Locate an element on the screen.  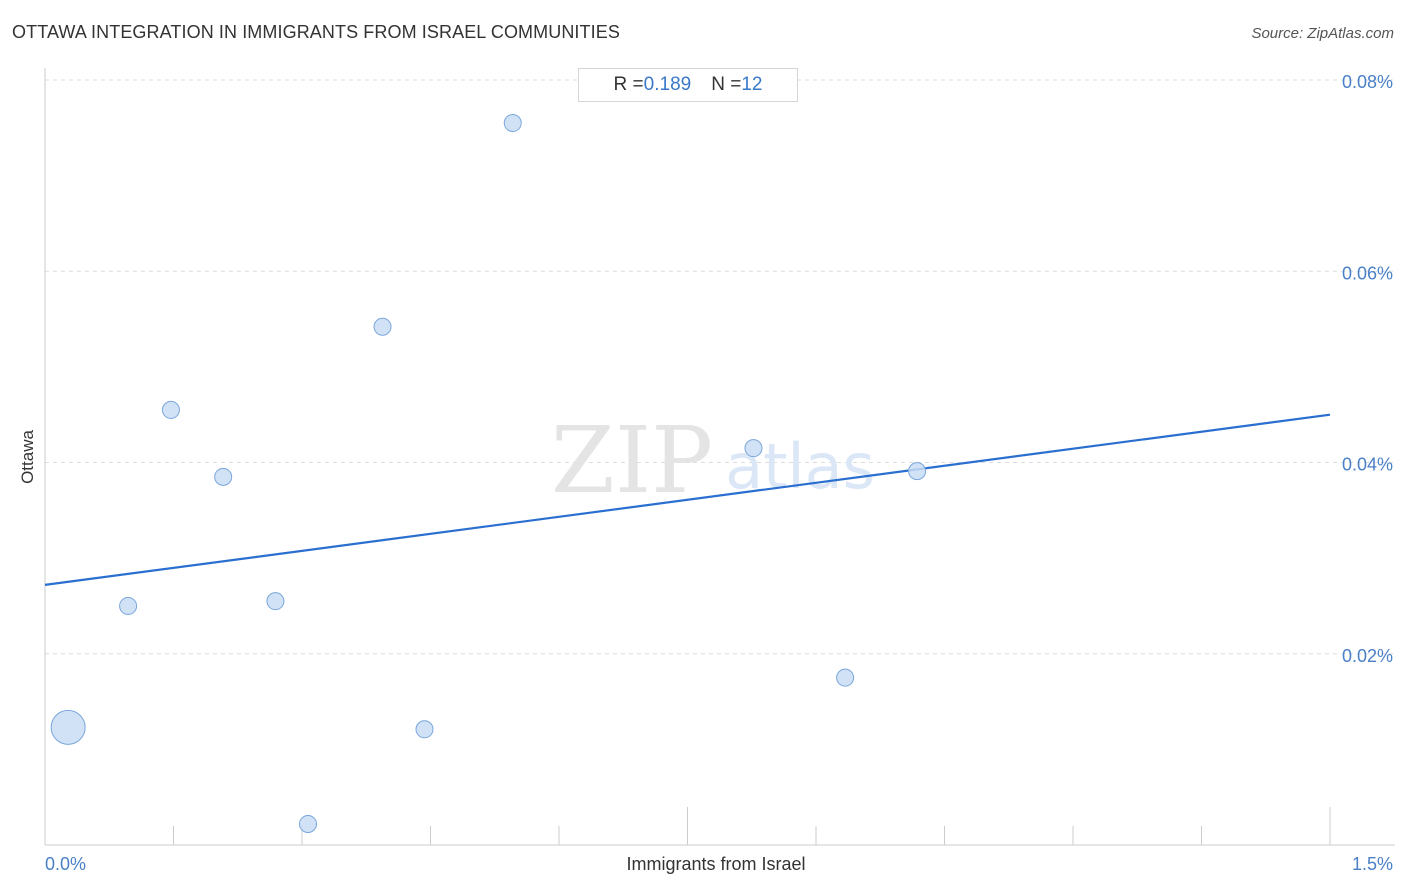
y-tick-label-2: 0.06% is located at coordinates (1367, 273).